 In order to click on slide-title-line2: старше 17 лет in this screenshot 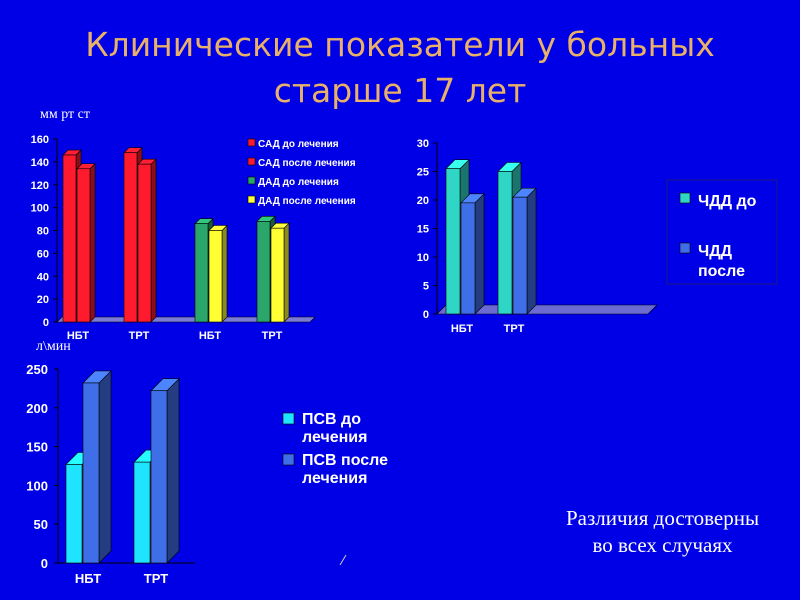, I will do `click(400, 90)`.